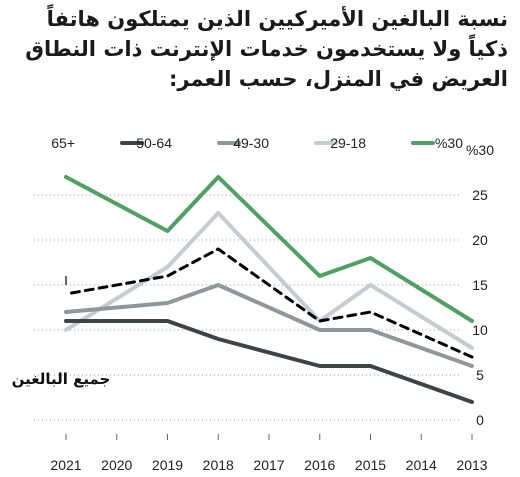  Describe the element at coordinates (471, 465) in the screenshot. I see `x-tick-label: 2013` at that location.